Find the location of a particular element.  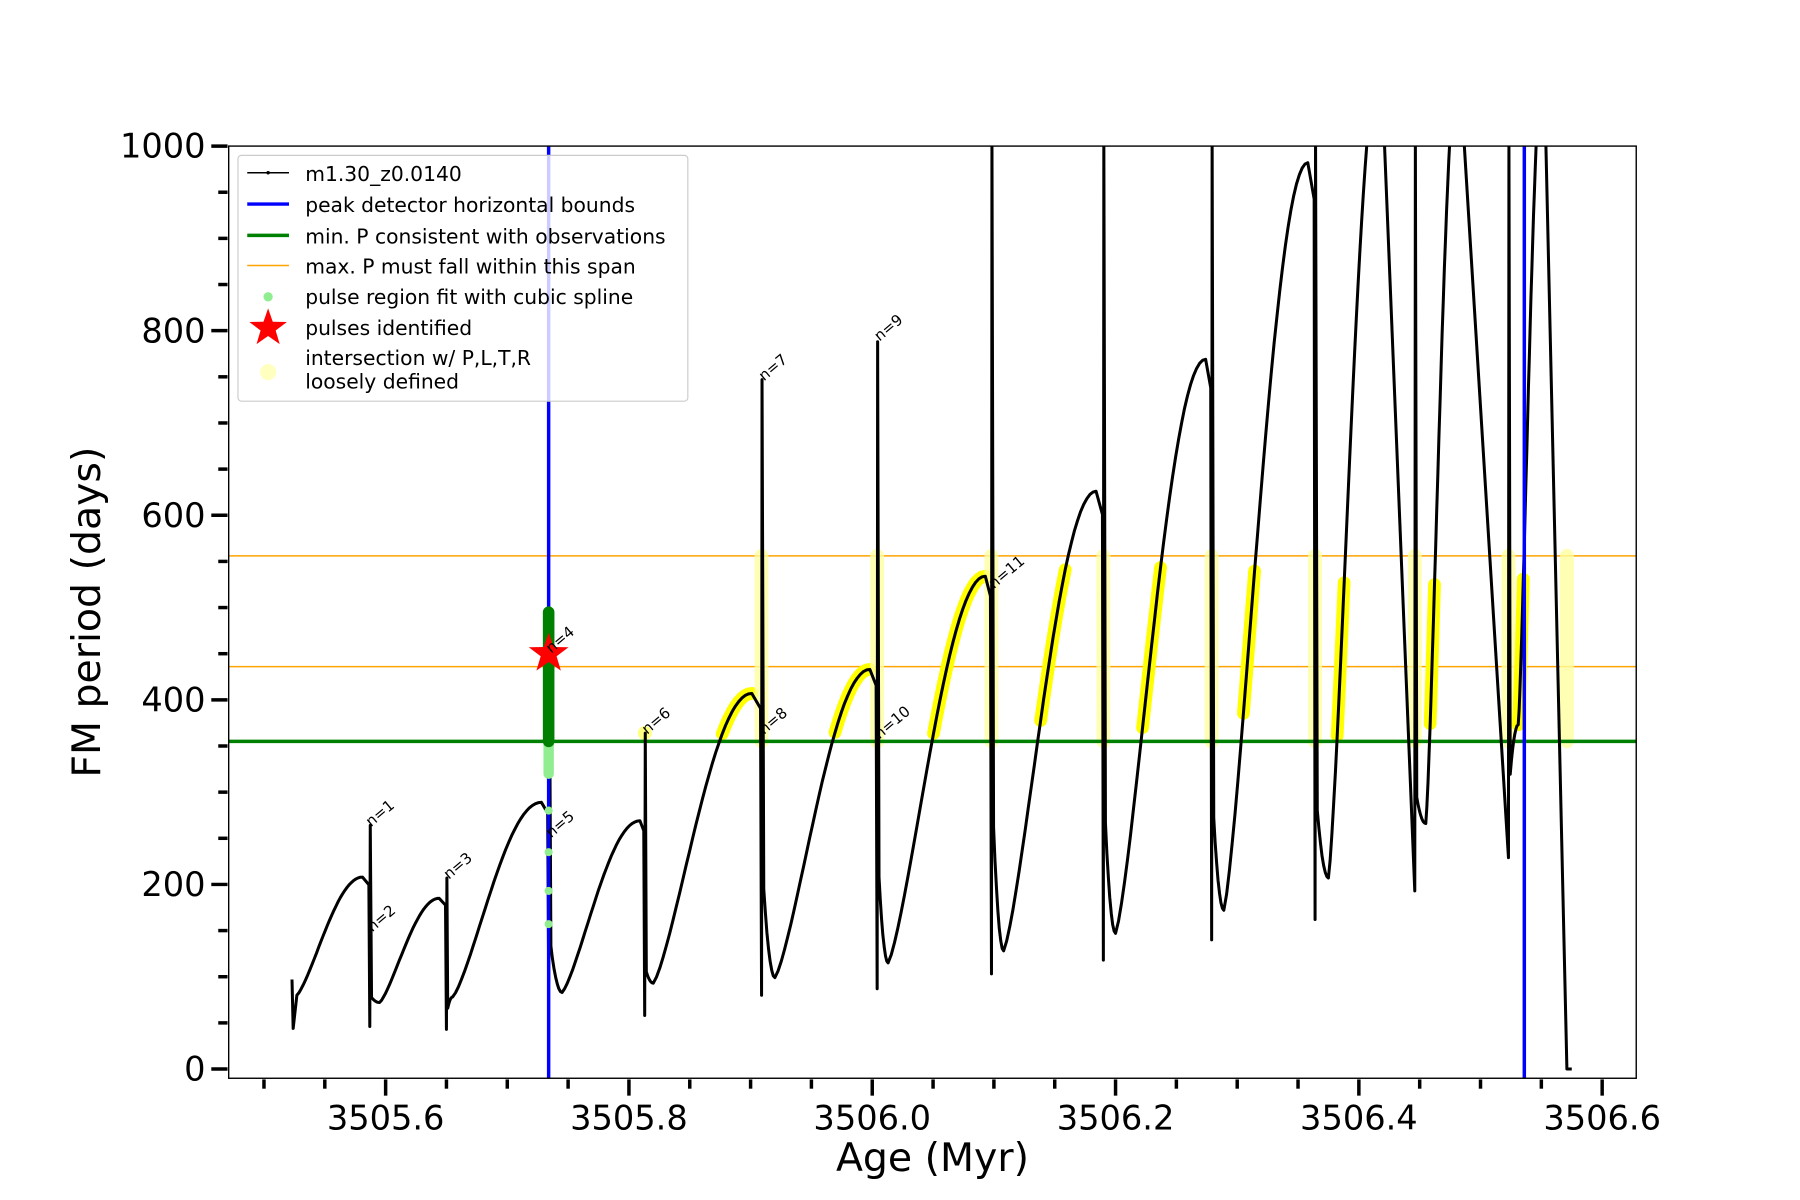

legend-box is located at coordinates (463, 278).